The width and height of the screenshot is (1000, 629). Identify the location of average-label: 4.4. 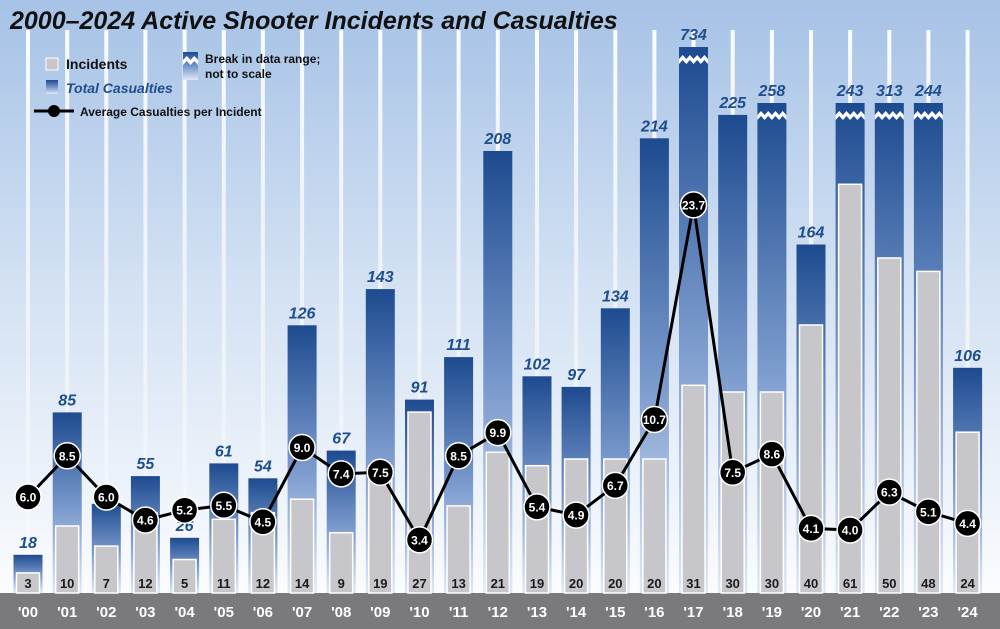
(967, 524).